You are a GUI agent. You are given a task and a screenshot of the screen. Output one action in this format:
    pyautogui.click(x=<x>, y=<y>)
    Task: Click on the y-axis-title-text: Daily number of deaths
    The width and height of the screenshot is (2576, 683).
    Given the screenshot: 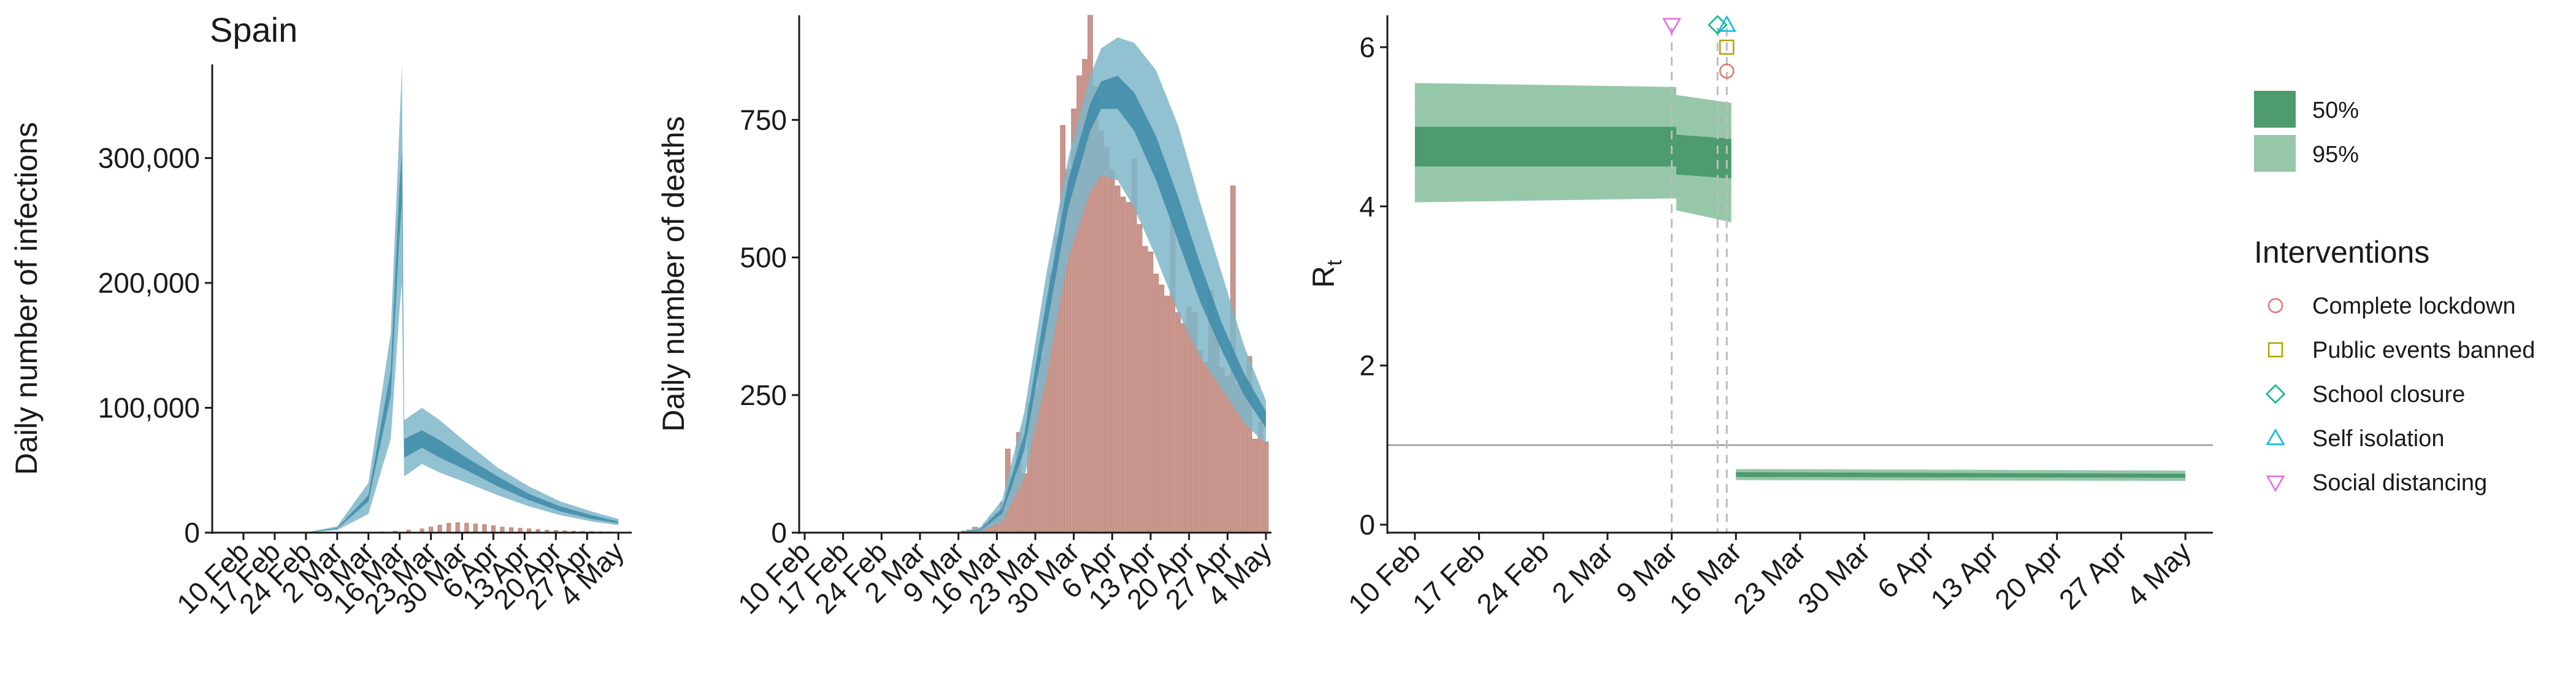 What is the action you would take?
    pyautogui.click(x=673, y=273)
    